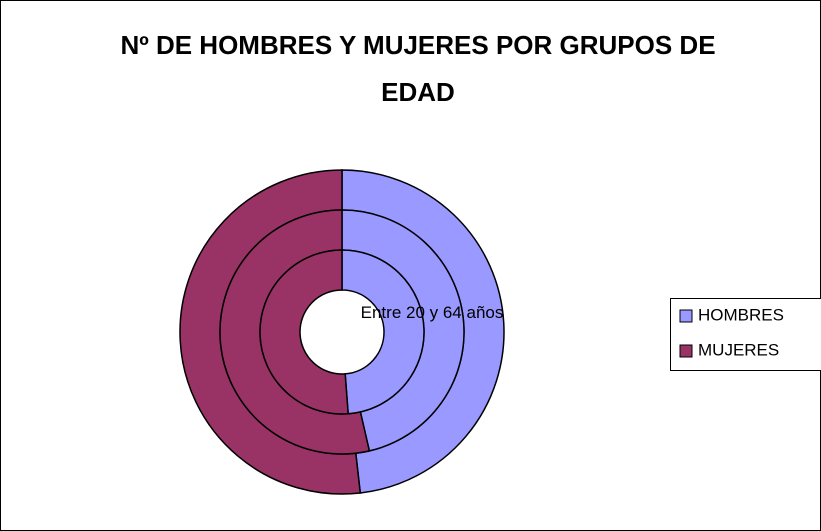 The width and height of the screenshot is (821, 531). I want to click on legend-label: HOMBRES, so click(741, 314).